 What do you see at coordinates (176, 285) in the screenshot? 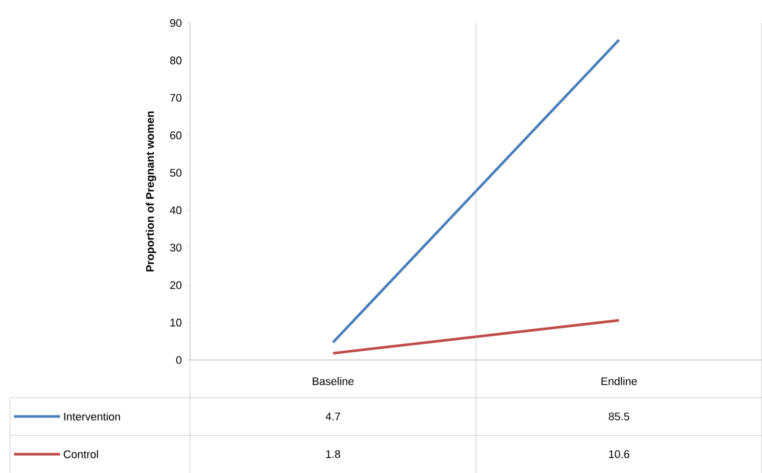
I see `y-tick-label: 20` at bounding box center [176, 285].